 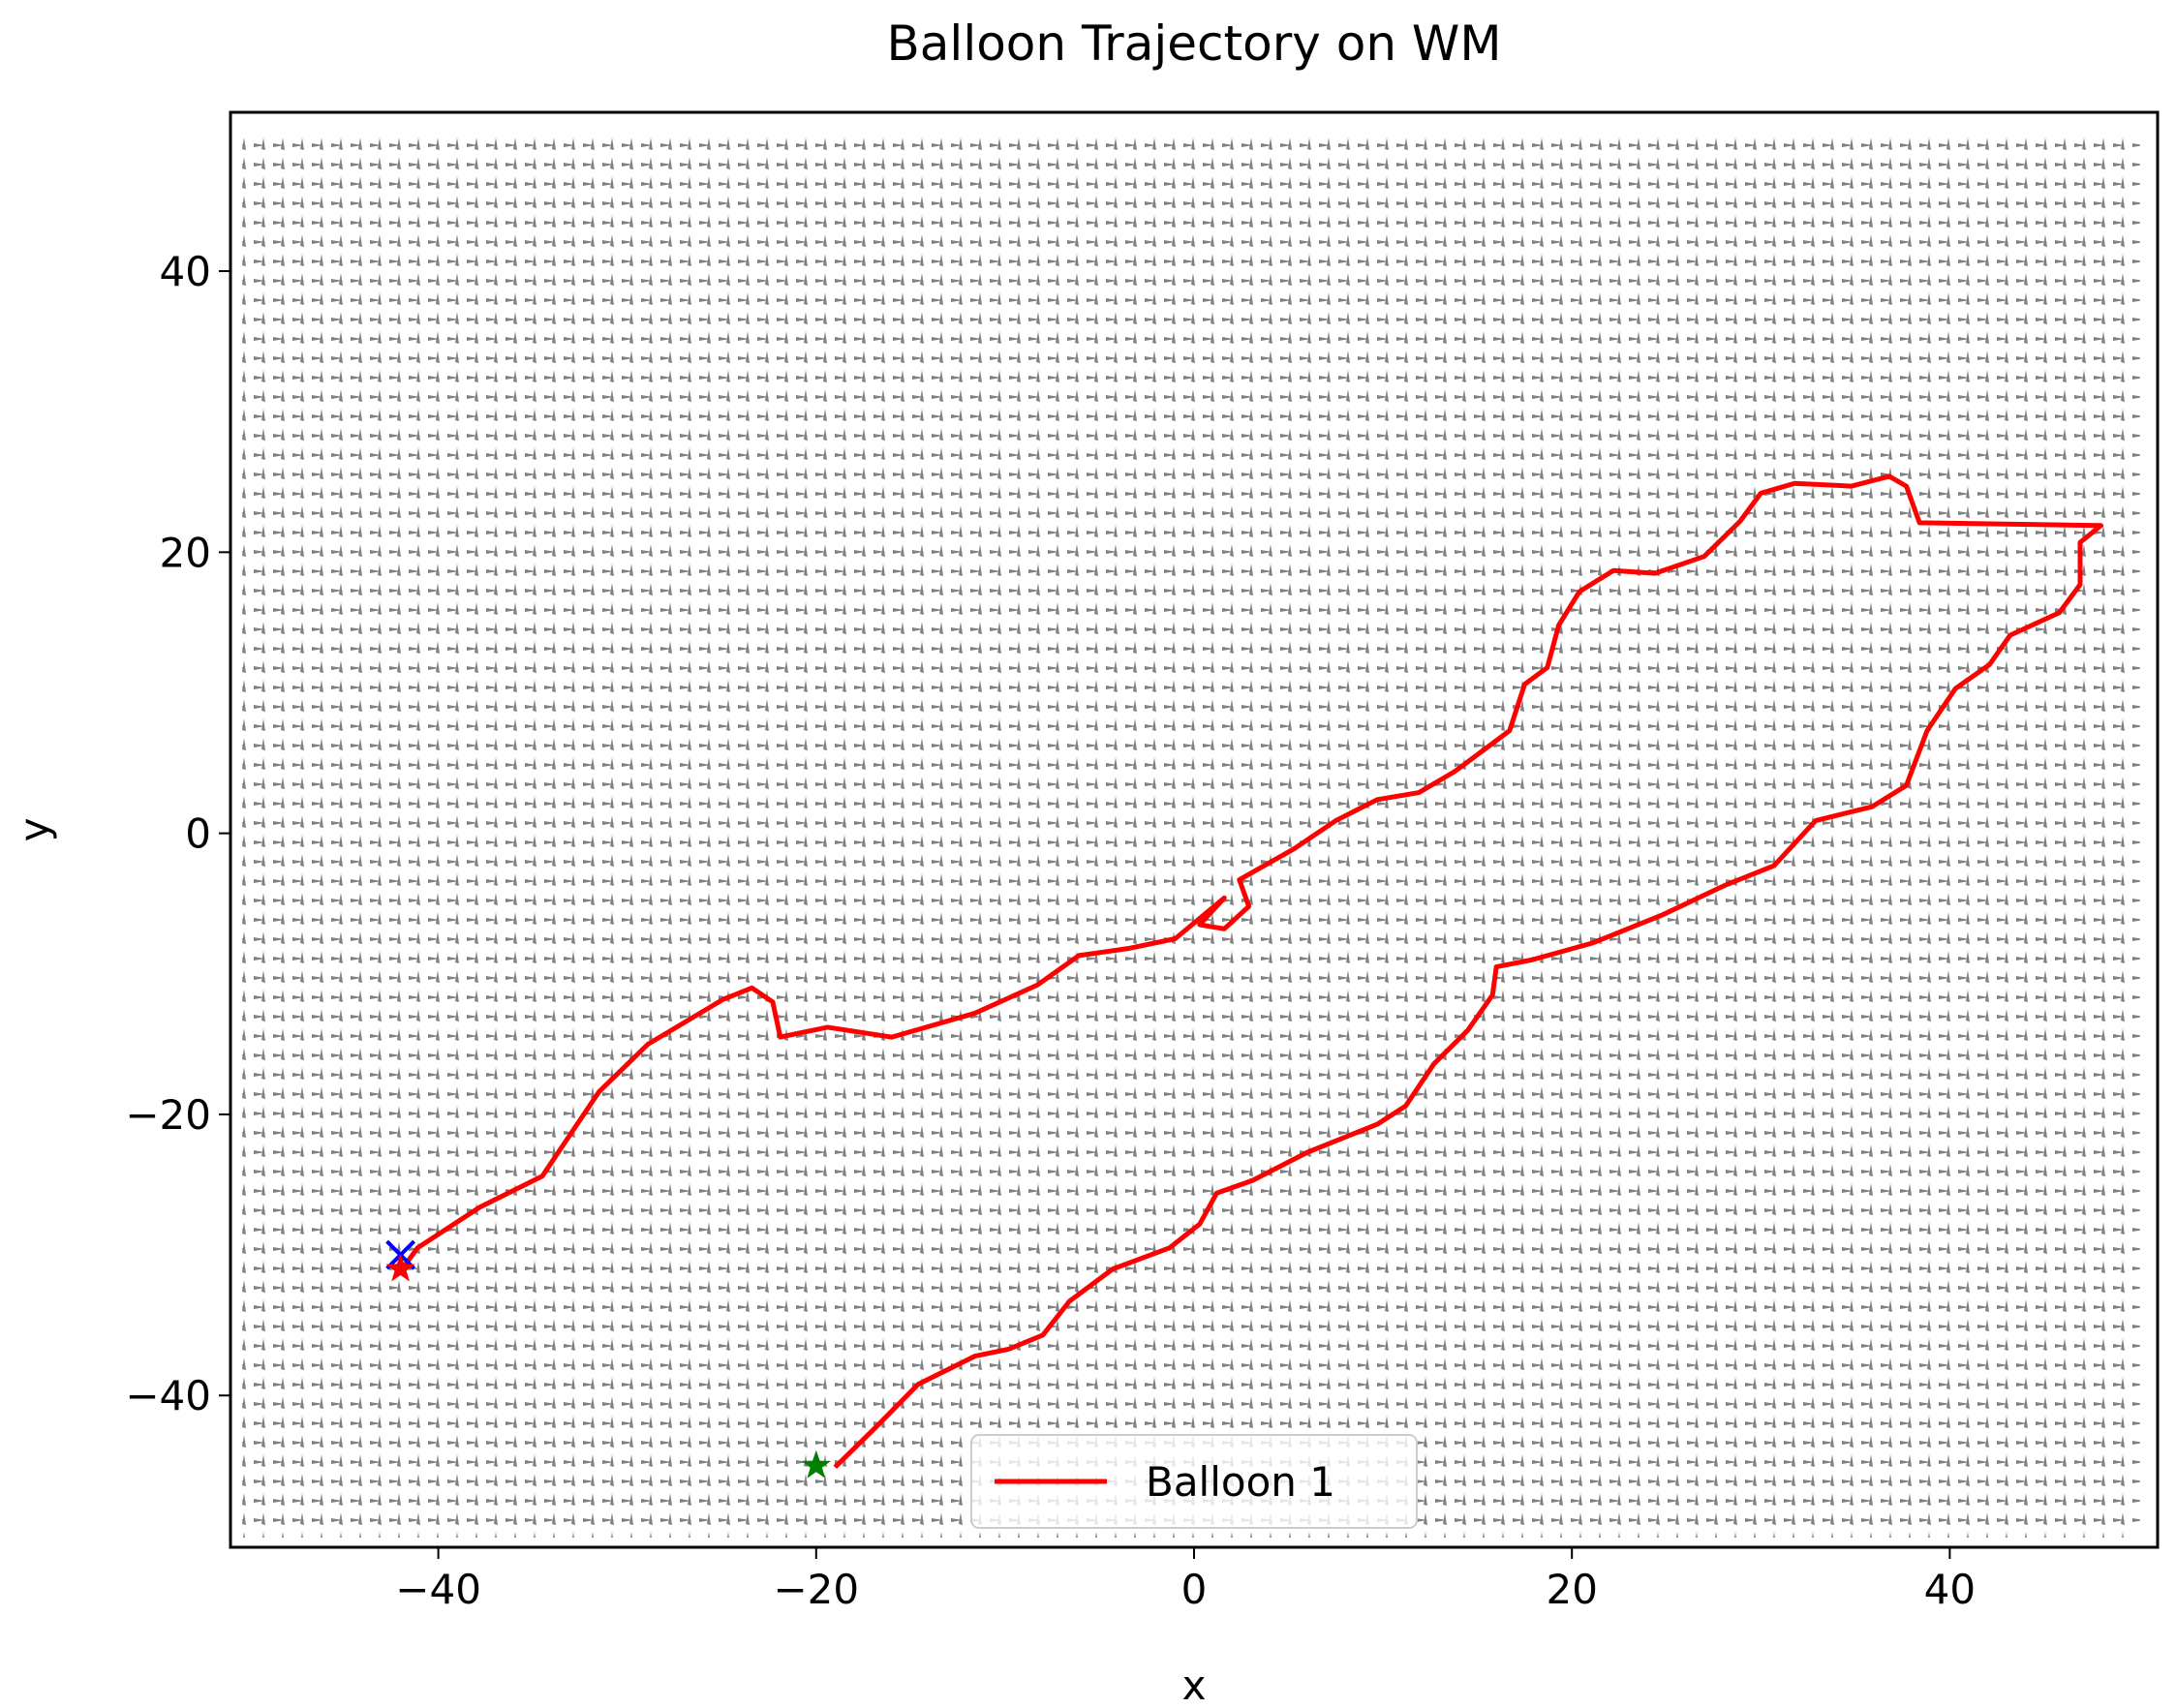 What do you see at coordinates (1195, 1589) in the screenshot?
I see `x-tick-label: 0` at bounding box center [1195, 1589].